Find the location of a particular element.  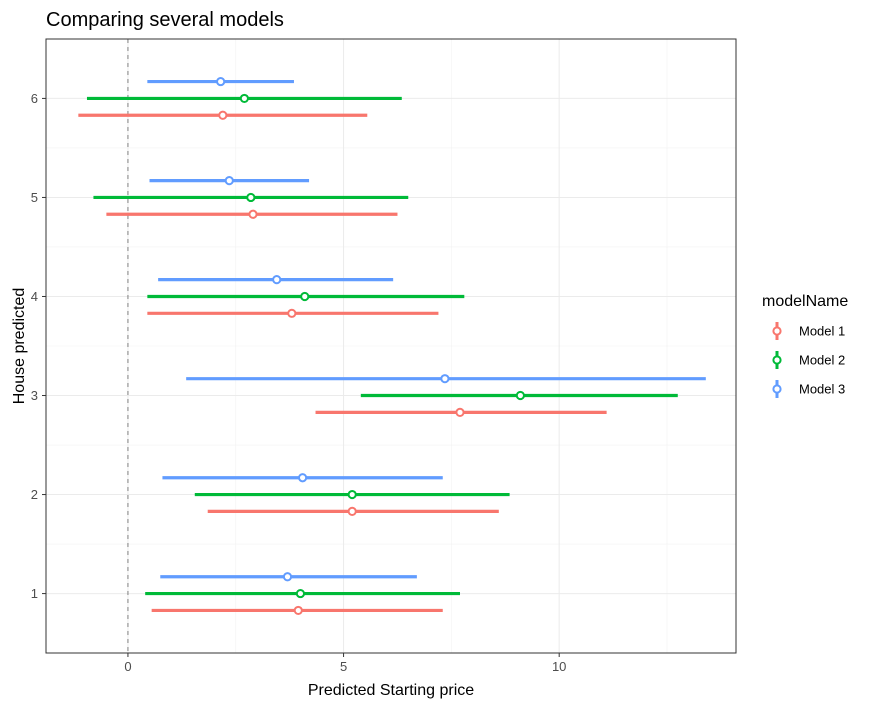

chart-title: Comparing several models is located at coordinates (165, 20).